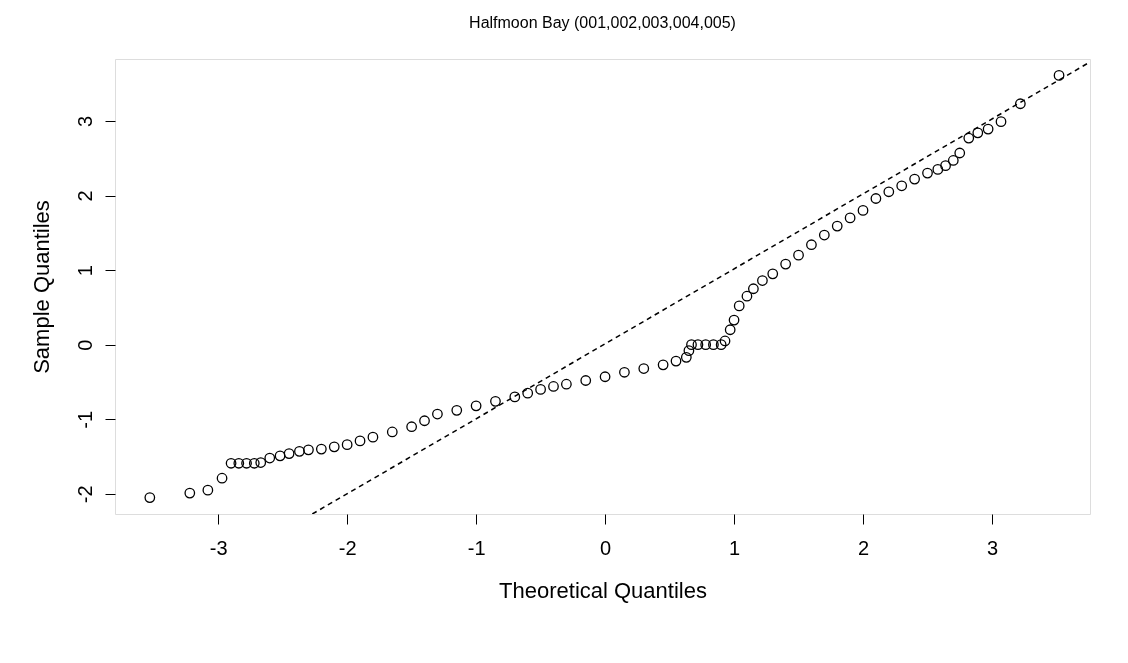 Image resolution: width=1128 pixels, height=663 pixels. Describe the element at coordinates (84, 271) in the screenshot. I see `y-tick-label: 1` at that location.